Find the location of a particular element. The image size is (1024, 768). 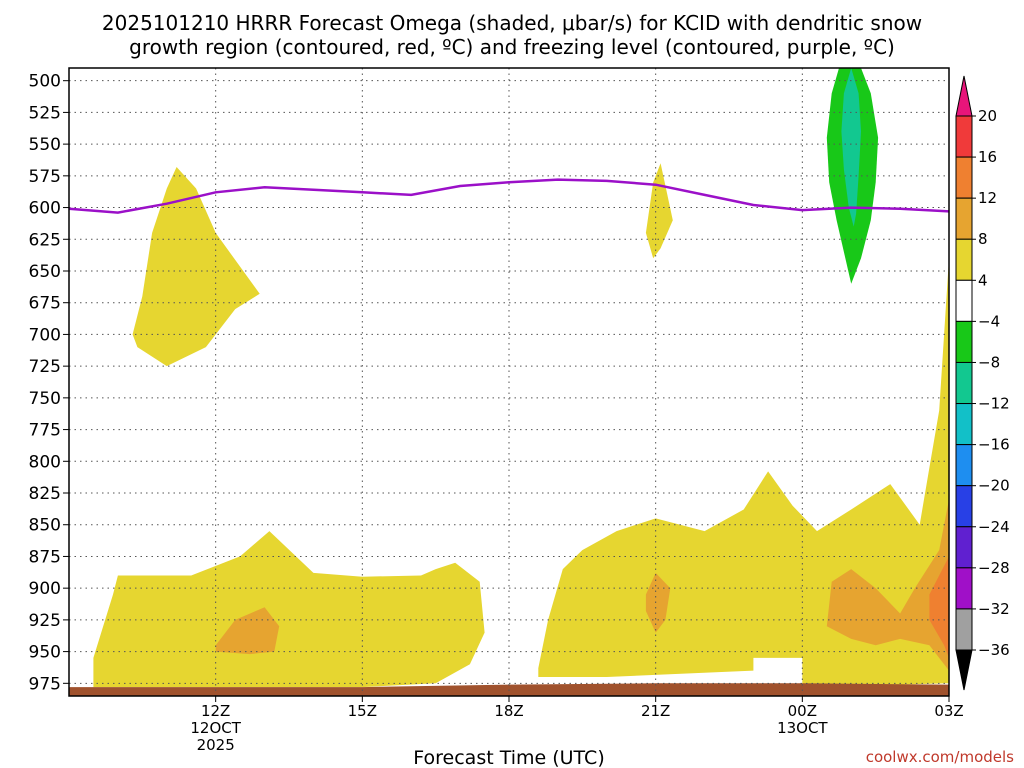

colorbar-label--4: −4 is located at coordinates (989, 321).